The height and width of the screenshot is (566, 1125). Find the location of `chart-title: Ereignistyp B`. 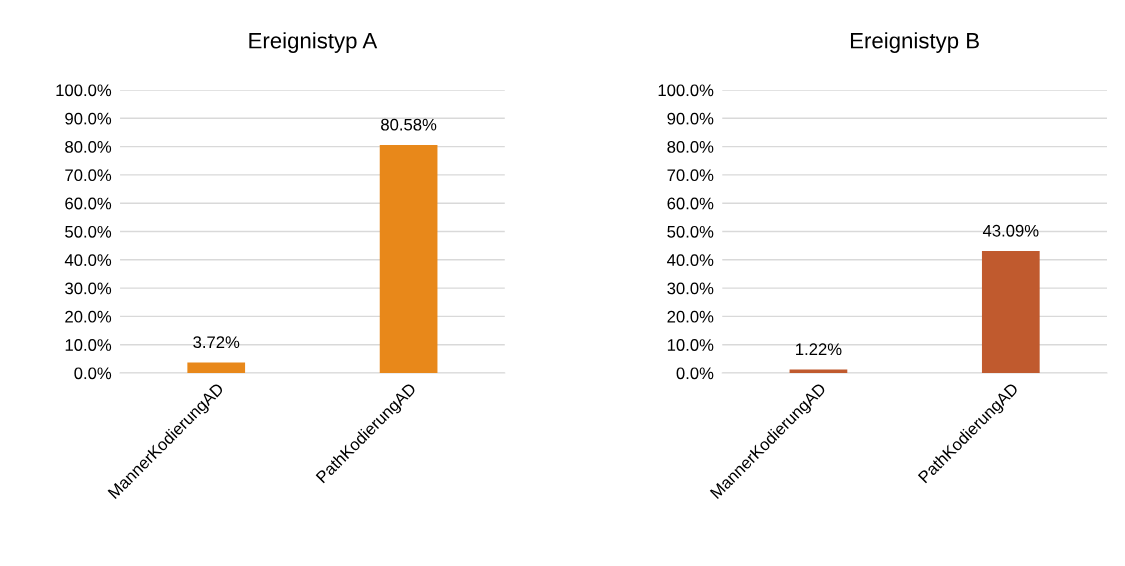

chart-title: Ereignistyp B is located at coordinates (914, 42).